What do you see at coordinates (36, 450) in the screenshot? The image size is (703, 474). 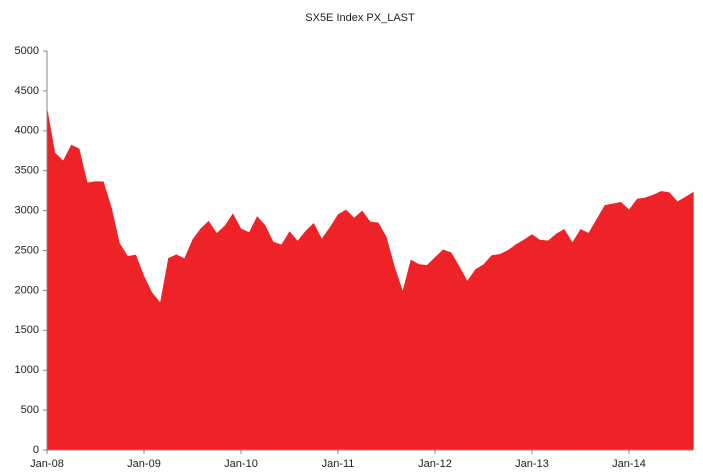 I see `y-tick-label: 0` at bounding box center [36, 450].